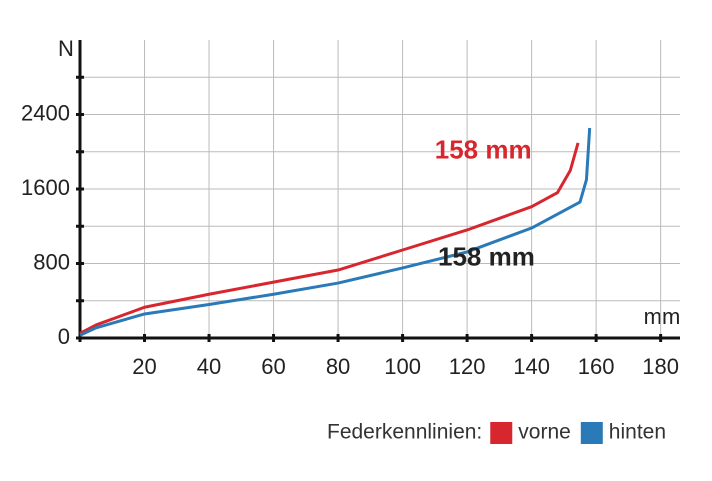  Describe the element at coordinates (273, 366) in the screenshot. I see `x-tick-label: 60` at that location.